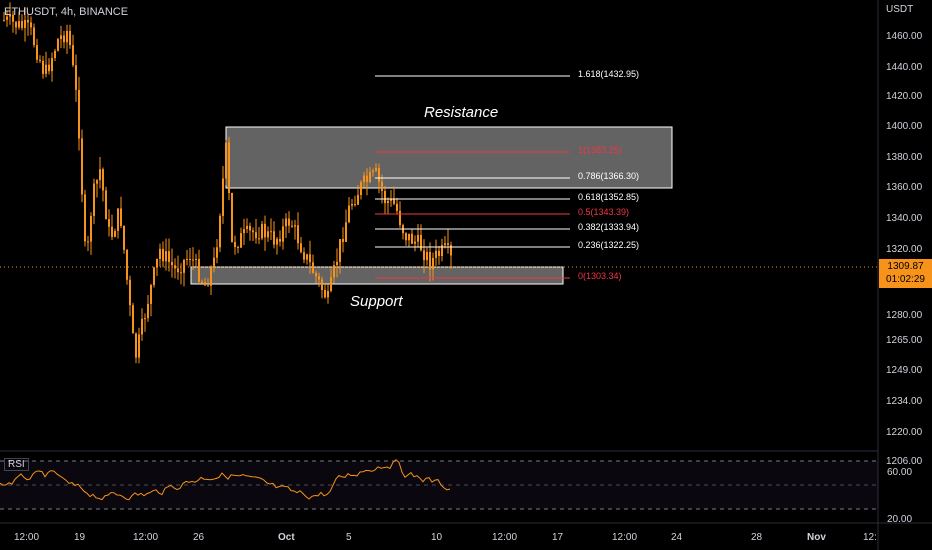 The height and width of the screenshot is (550, 932). What do you see at coordinates (600, 276) in the screenshot?
I see `fib-level-label: 0(1303.34)` at bounding box center [600, 276].